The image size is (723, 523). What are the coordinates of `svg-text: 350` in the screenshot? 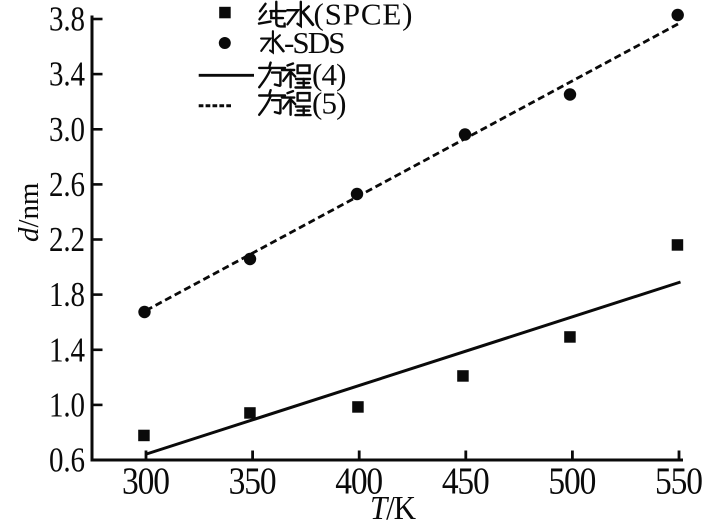 It's located at (253, 481).